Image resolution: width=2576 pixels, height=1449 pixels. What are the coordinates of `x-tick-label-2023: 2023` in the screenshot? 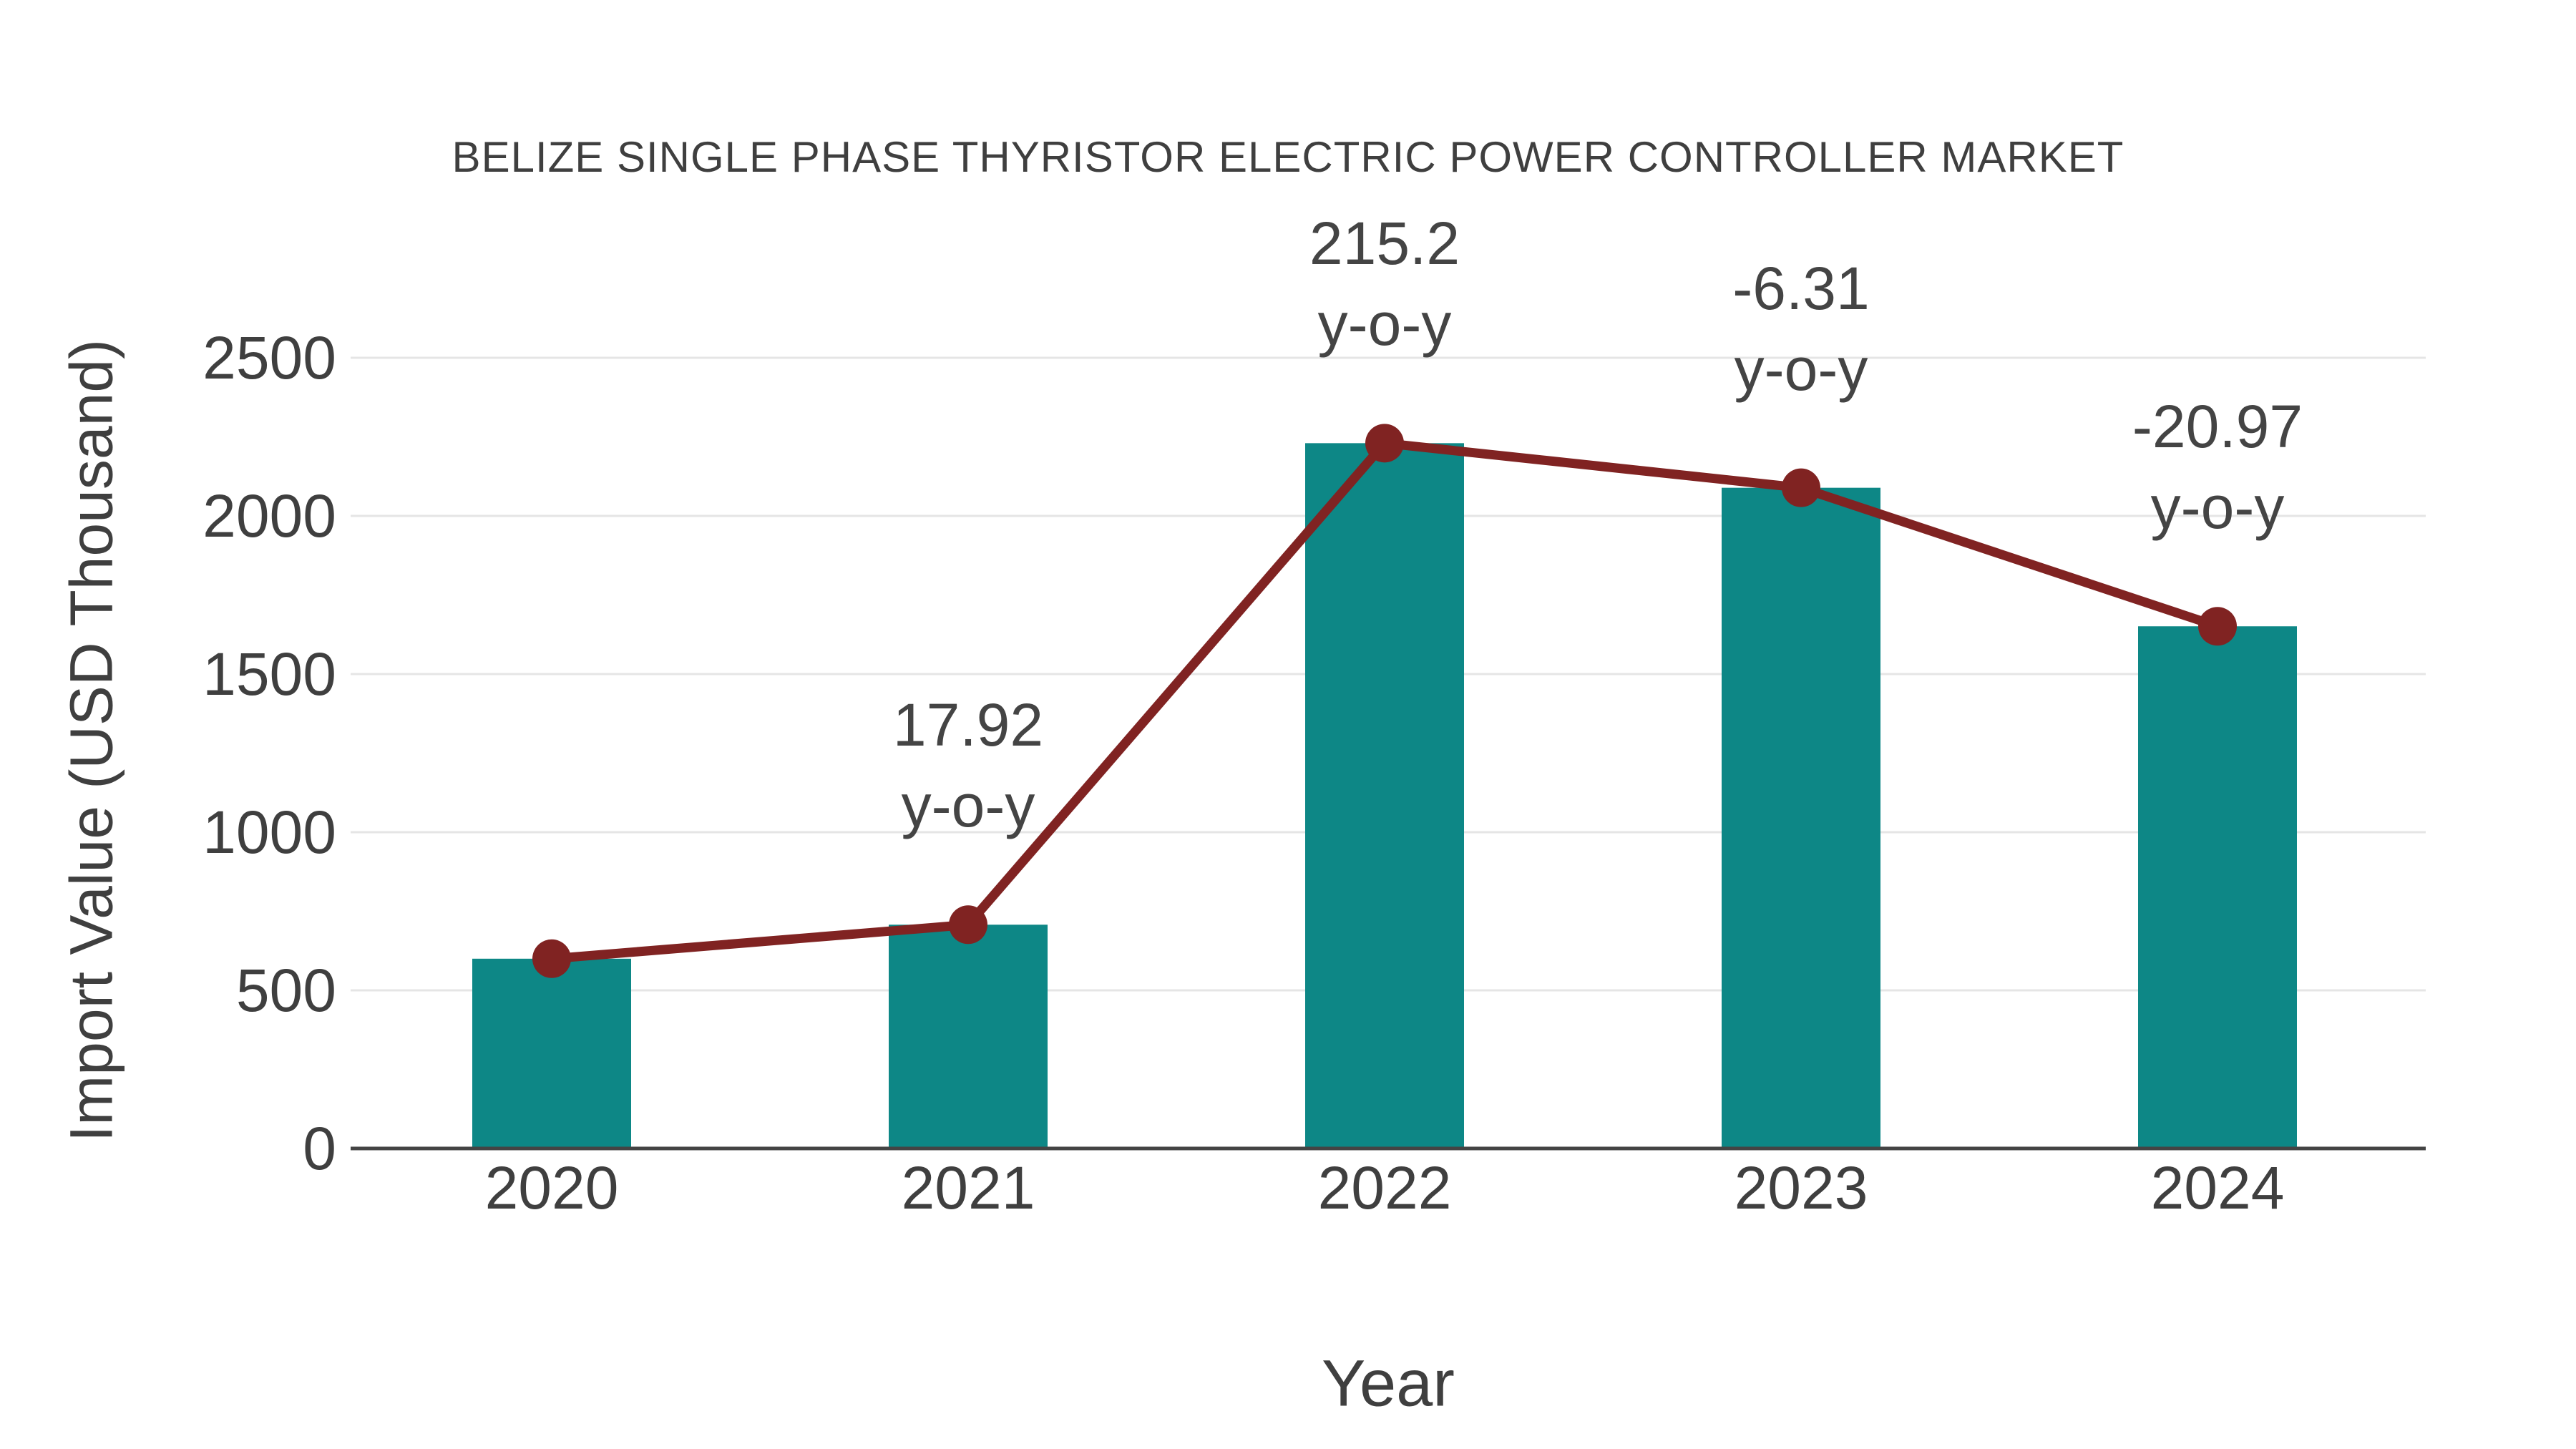 It's located at (1801, 1187).